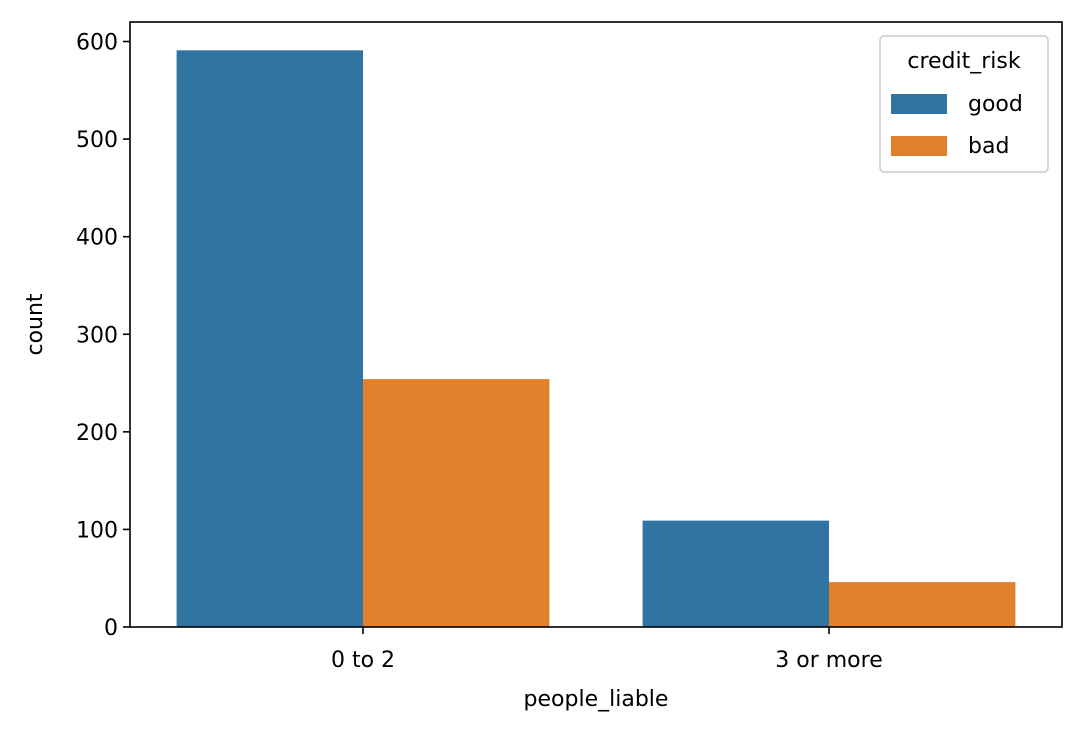 Image resolution: width=1085 pixels, height=735 pixels. Describe the element at coordinates (97, 140) in the screenshot. I see `y-tick-label: 500` at that location.